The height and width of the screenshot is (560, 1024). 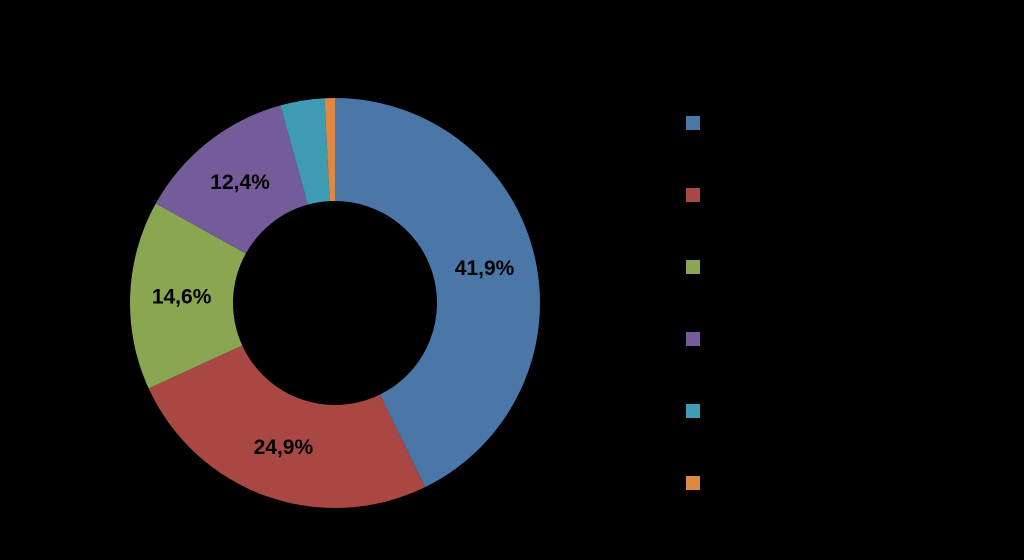 I want to click on chart-legend, so click(x=693, y=303).